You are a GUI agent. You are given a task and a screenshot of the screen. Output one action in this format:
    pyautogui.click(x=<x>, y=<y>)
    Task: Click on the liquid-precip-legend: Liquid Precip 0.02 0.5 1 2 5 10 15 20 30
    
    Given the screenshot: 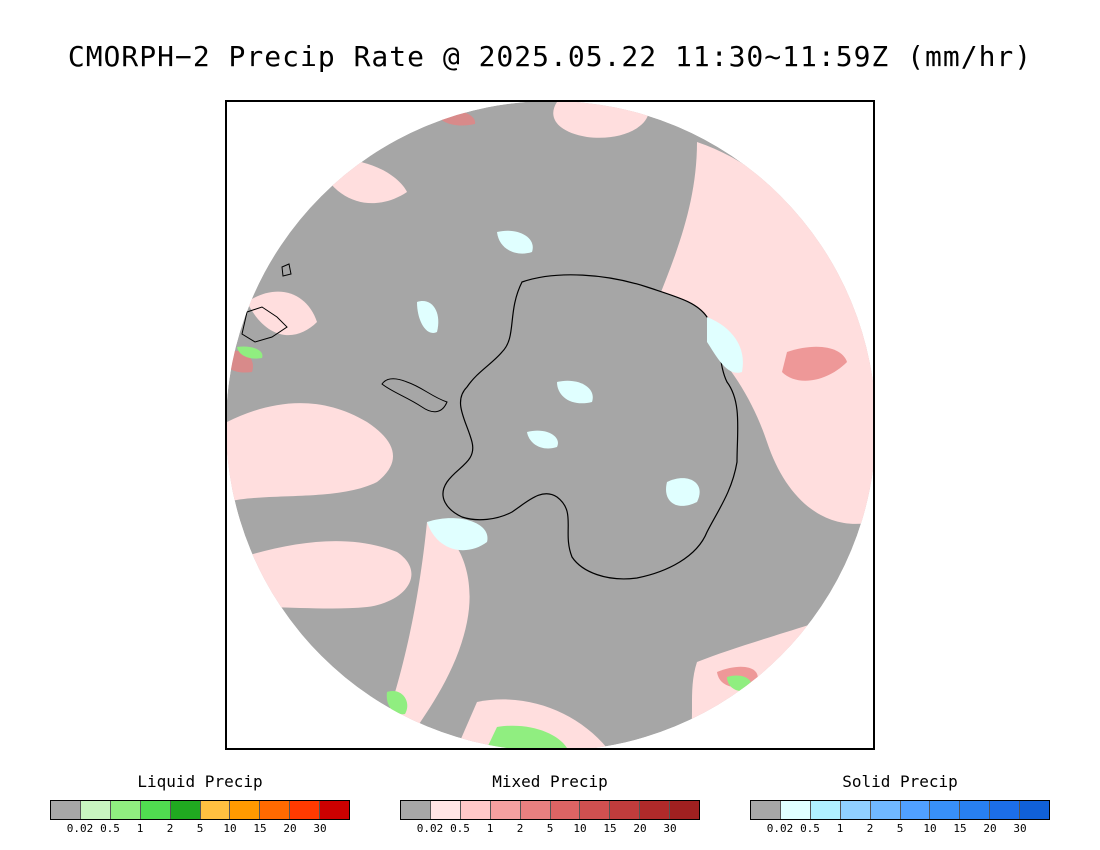 What is the action you would take?
    pyautogui.click(x=200, y=804)
    